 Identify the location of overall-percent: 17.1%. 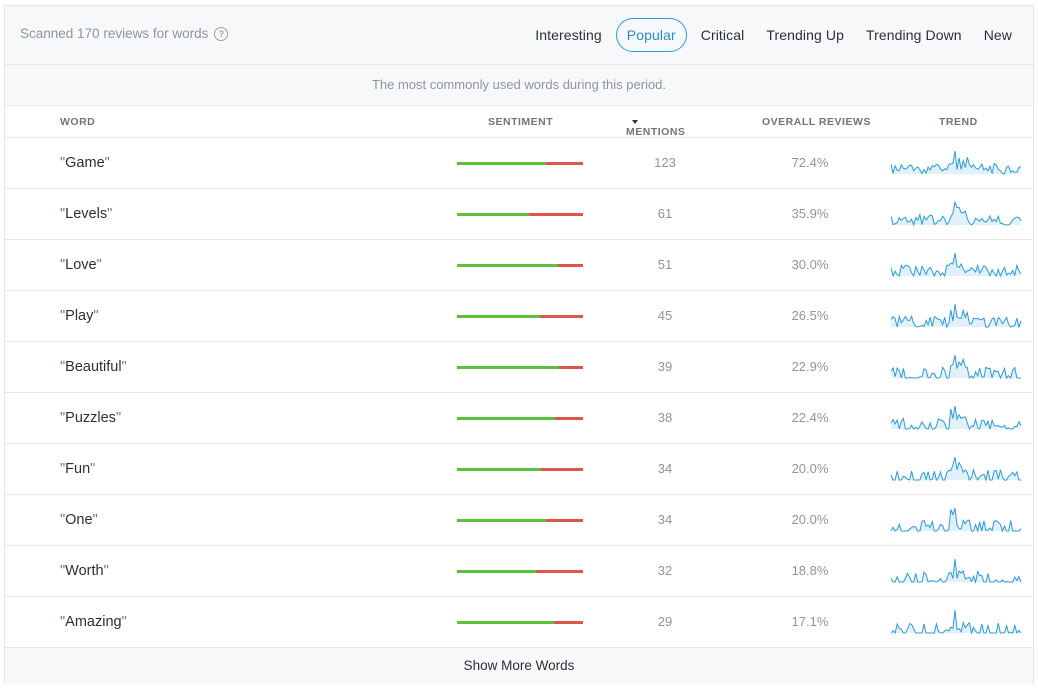
(810, 621).